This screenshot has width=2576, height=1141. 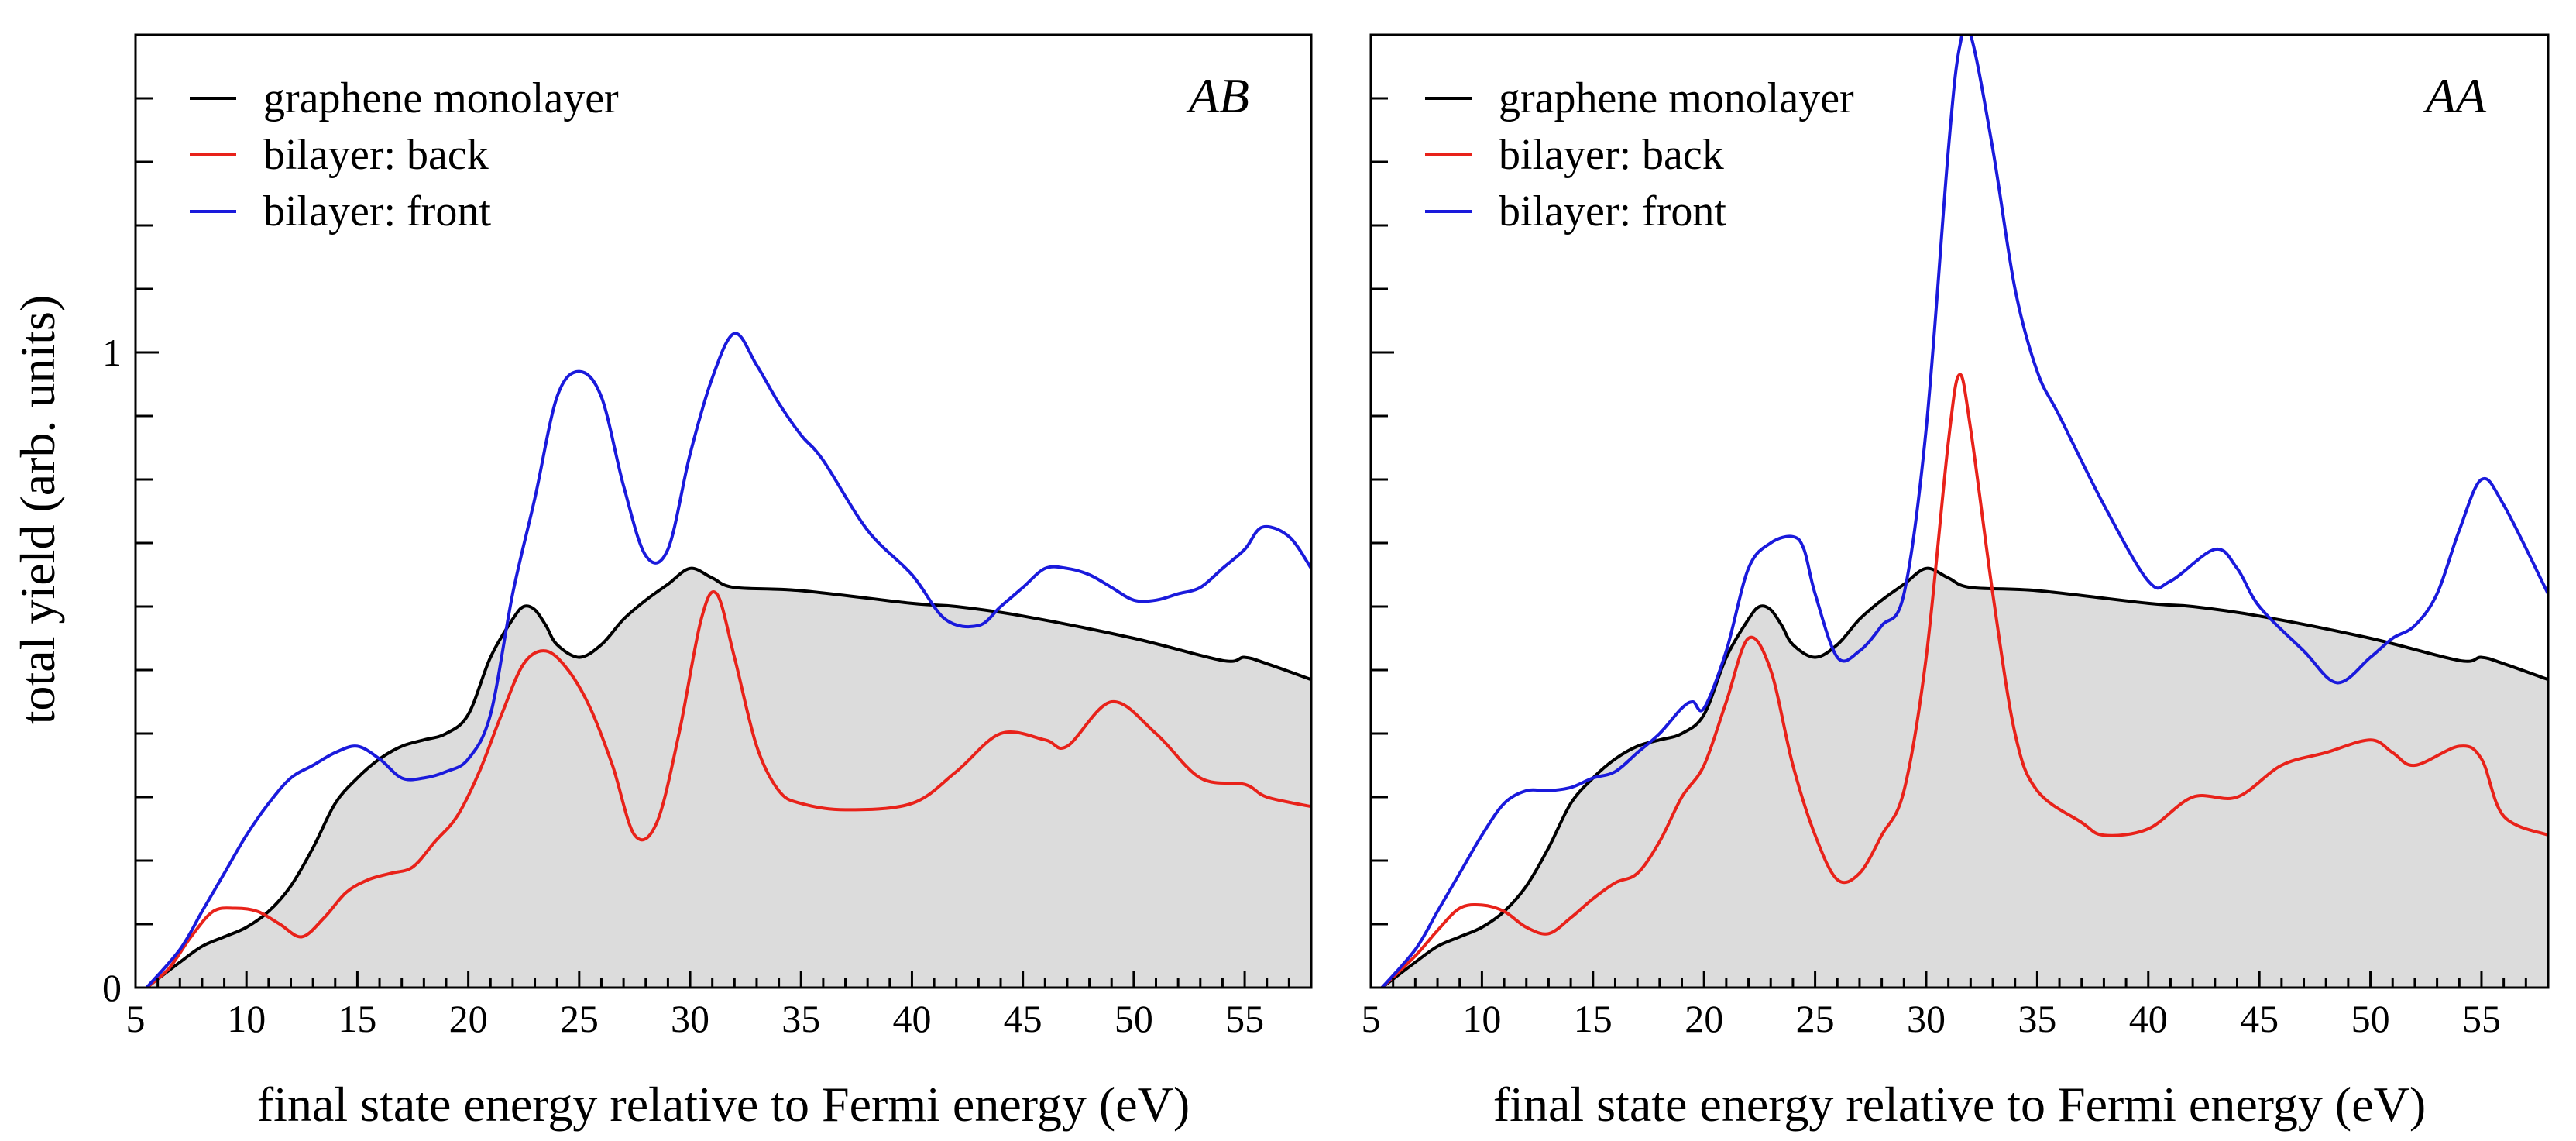 What do you see at coordinates (37, 510) in the screenshot?
I see `y-axis-title: total yield (arb. units)` at bounding box center [37, 510].